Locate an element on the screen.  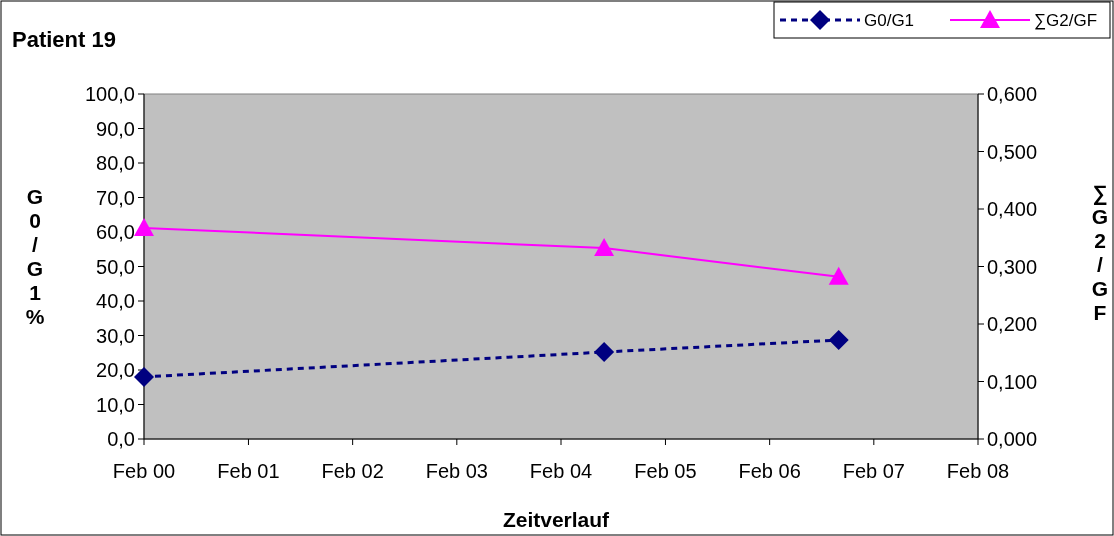
x-tick-label: Feb 02 is located at coordinates (352, 471).